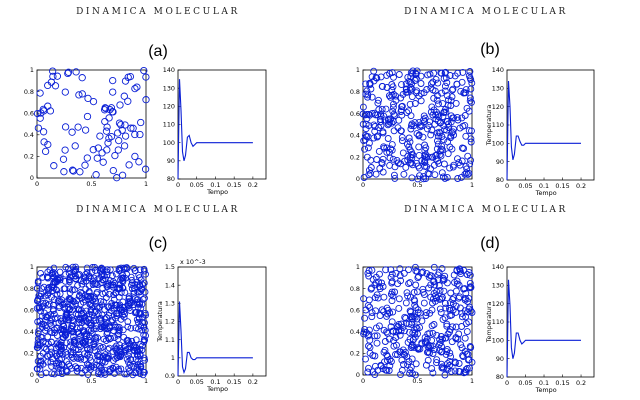 The height and width of the screenshot is (400, 640). What do you see at coordinates (489, 126) in the screenshot?
I see `y-axis-label: Temperatura` at bounding box center [489, 126].